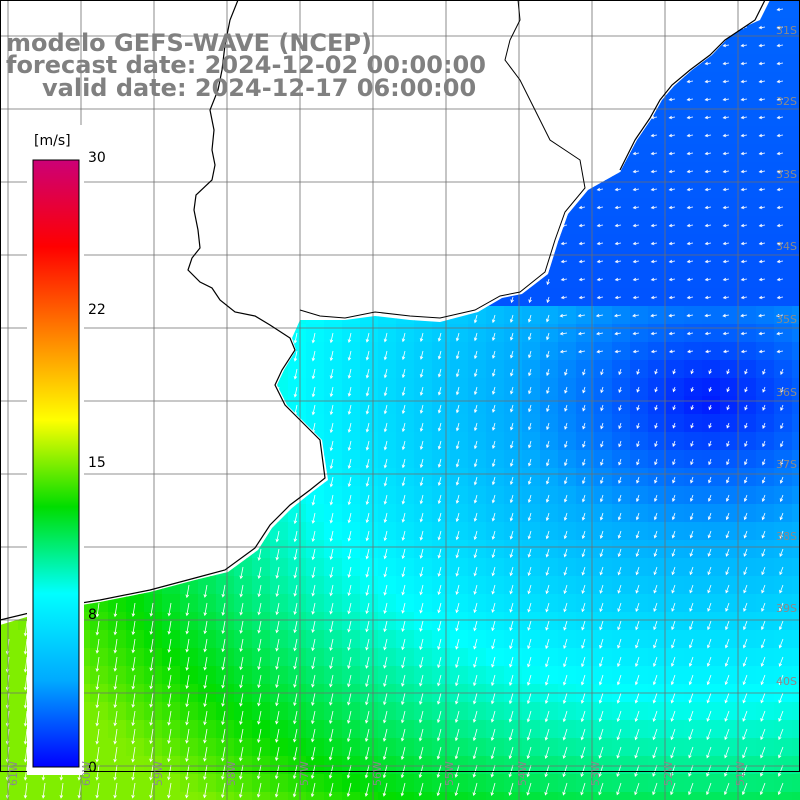 The height and width of the screenshot is (800, 800). Describe the element at coordinates (786, 608) in the screenshot. I see `lat-label: 39S` at that location.